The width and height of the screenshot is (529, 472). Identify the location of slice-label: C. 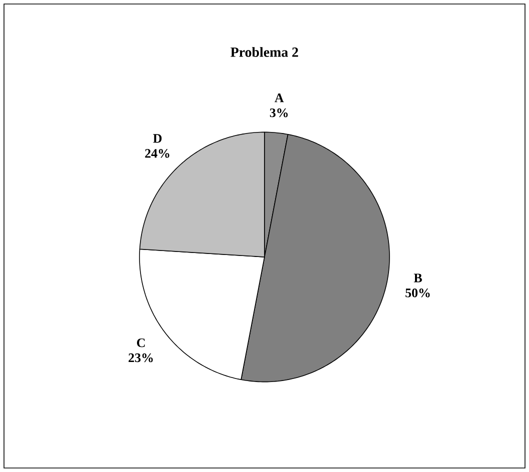
(140, 343).